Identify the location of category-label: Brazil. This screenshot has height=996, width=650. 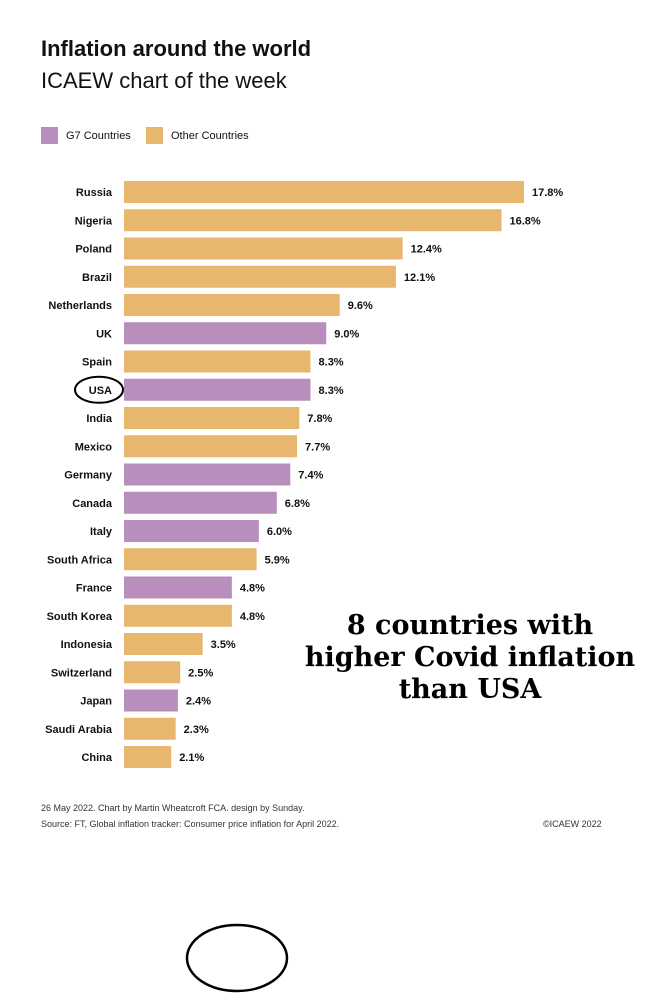
(97, 278).